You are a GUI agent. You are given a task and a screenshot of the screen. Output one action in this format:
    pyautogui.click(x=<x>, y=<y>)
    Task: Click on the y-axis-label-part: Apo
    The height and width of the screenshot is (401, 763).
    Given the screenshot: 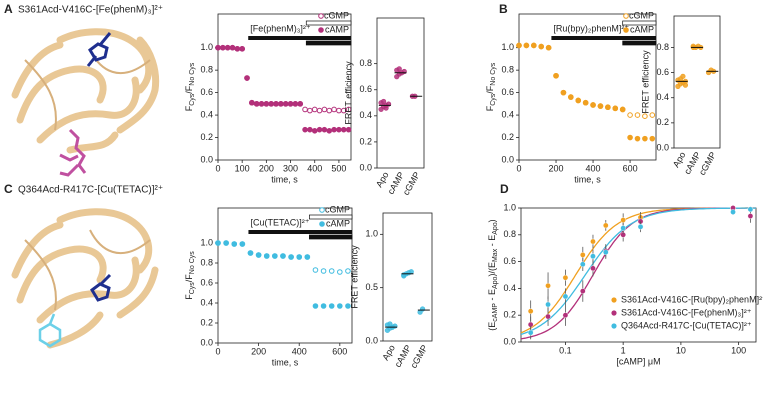 What is the action you would take?
    pyautogui.click(x=495, y=282)
    